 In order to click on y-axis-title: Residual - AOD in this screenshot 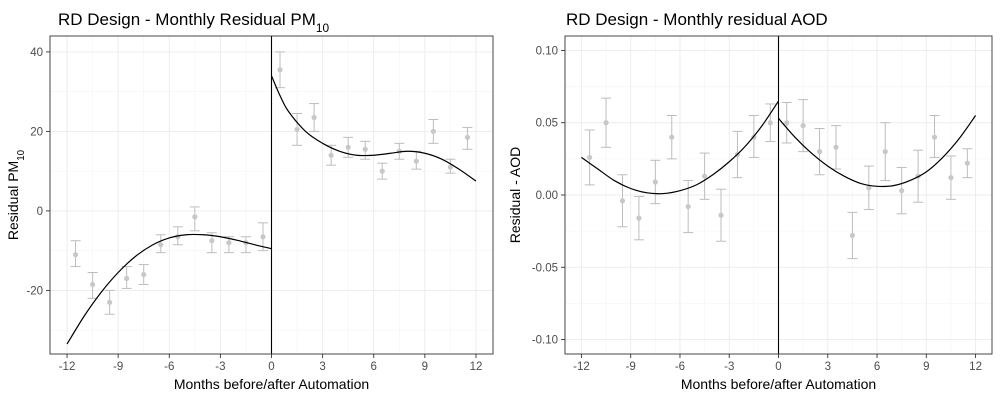, I will do `click(515, 195)`.